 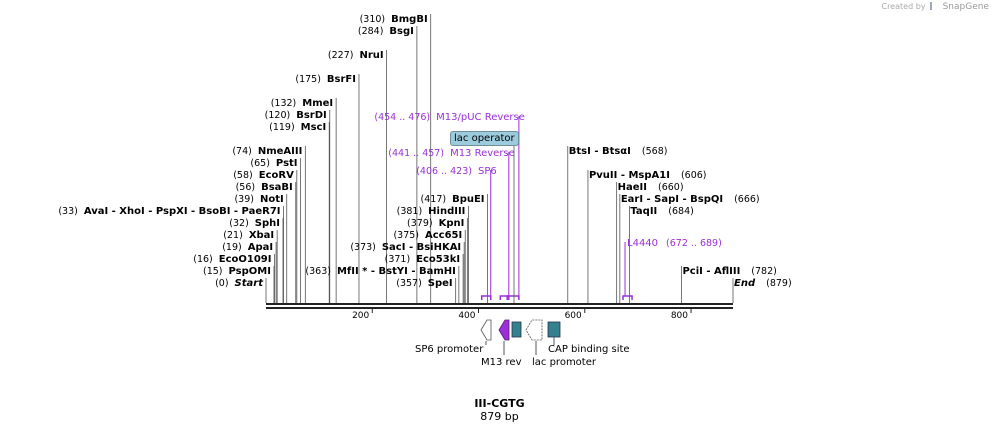 I want to click on site-position: (684), so click(x=681, y=211).